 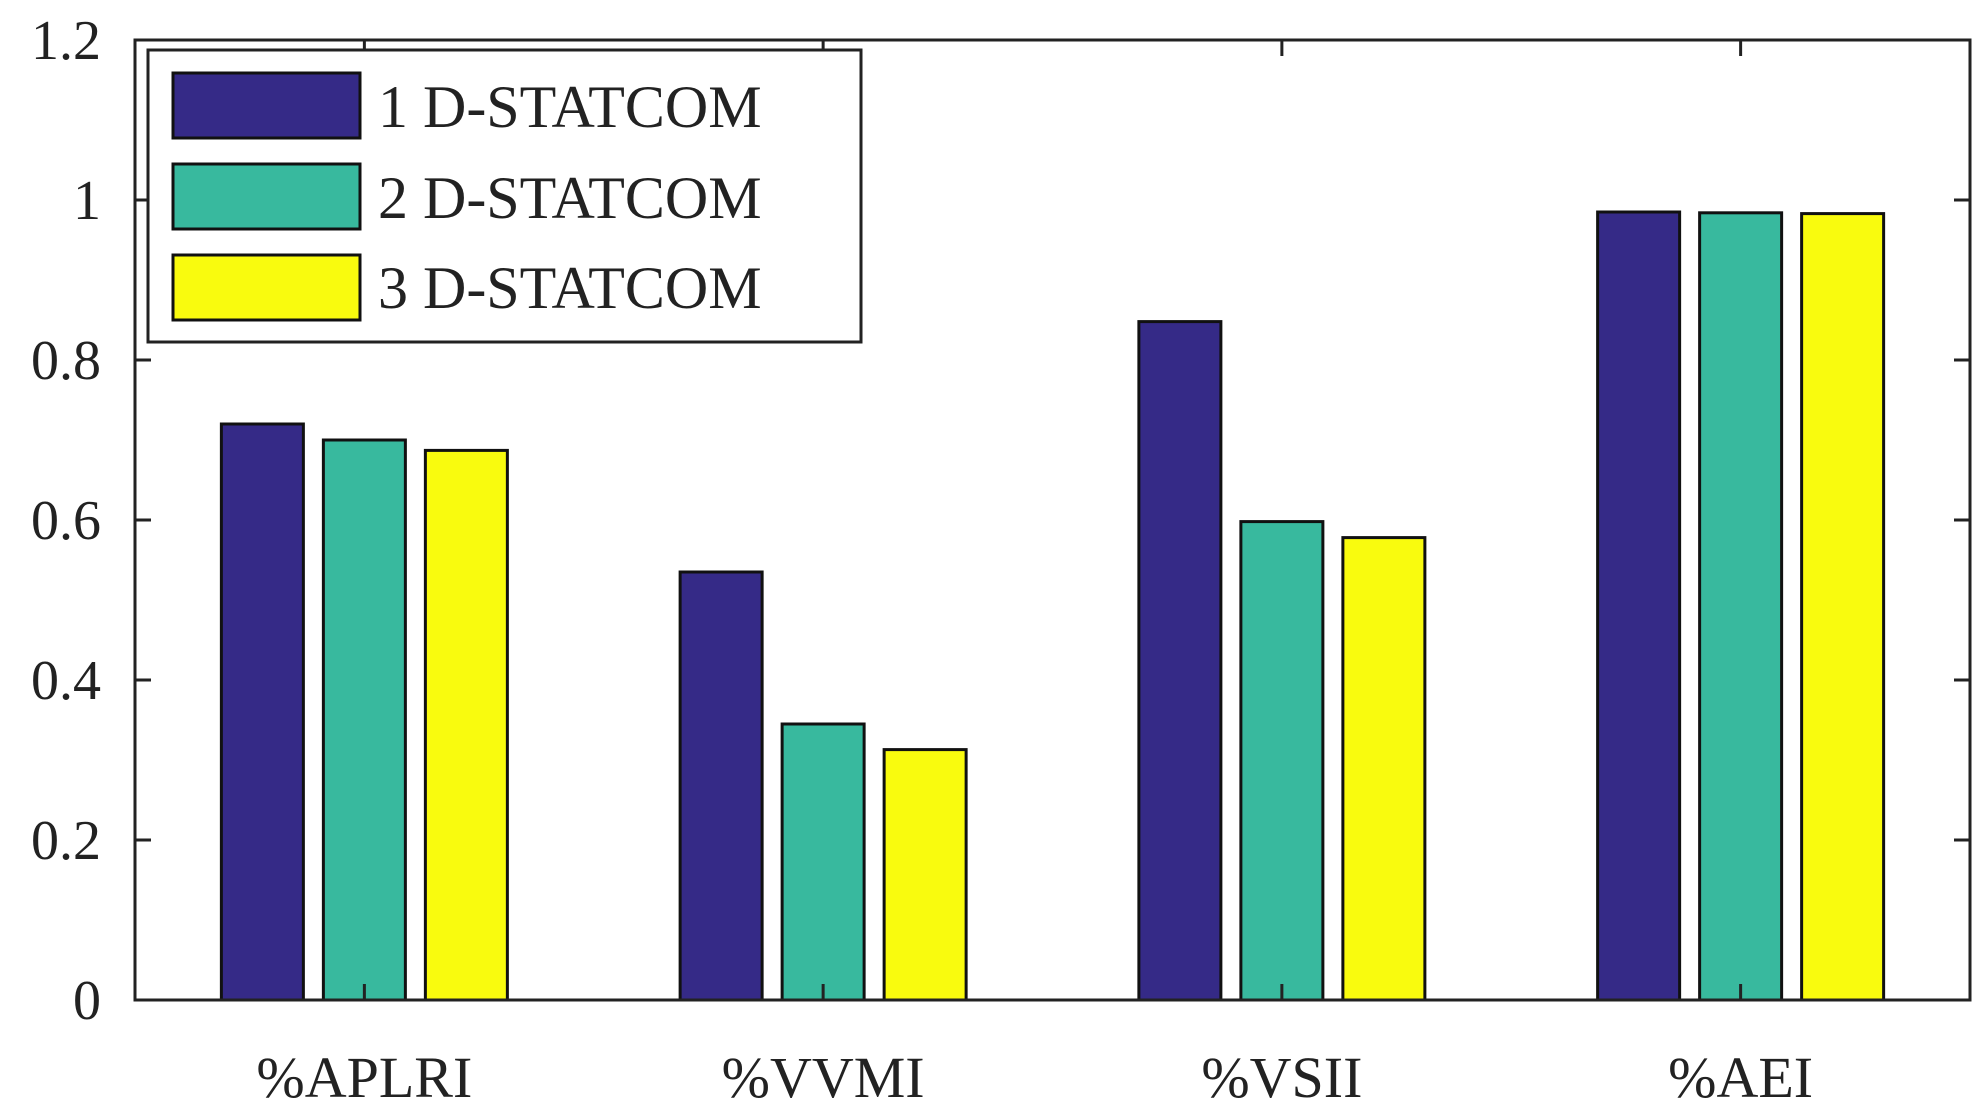 What do you see at coordinates (1281, 1077) in the screenshot?
I see `x-category-label-2: %VSII` at bounding box center [1281, 1077].